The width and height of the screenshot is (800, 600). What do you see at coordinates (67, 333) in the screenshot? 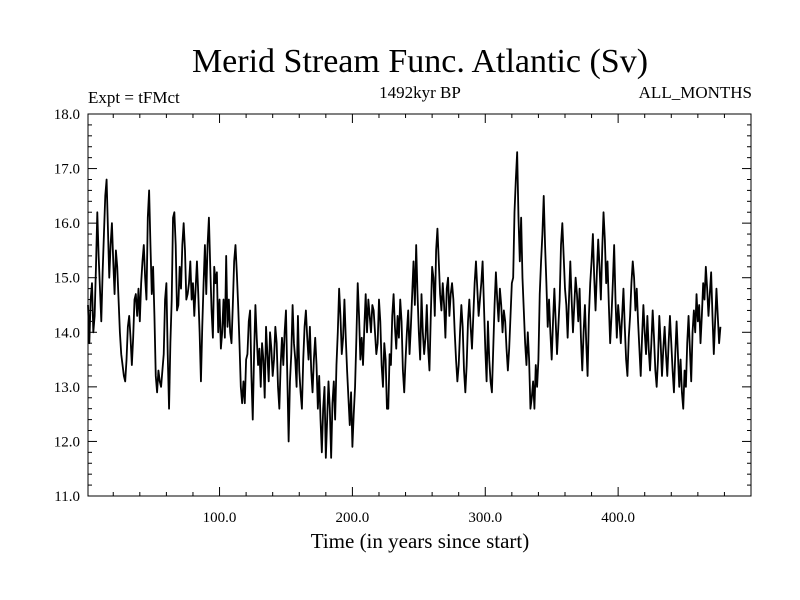
I see `y-tick-label: 14.0` at bounding box center [67, 333].